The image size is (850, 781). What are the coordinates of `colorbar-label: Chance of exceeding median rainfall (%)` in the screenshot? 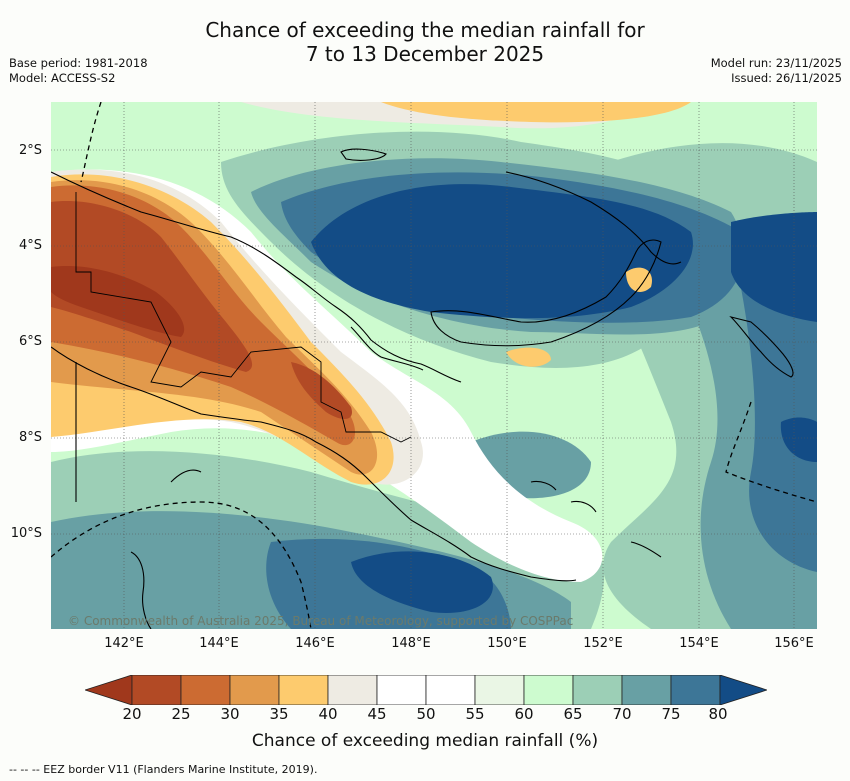 It's located at (425, 741).